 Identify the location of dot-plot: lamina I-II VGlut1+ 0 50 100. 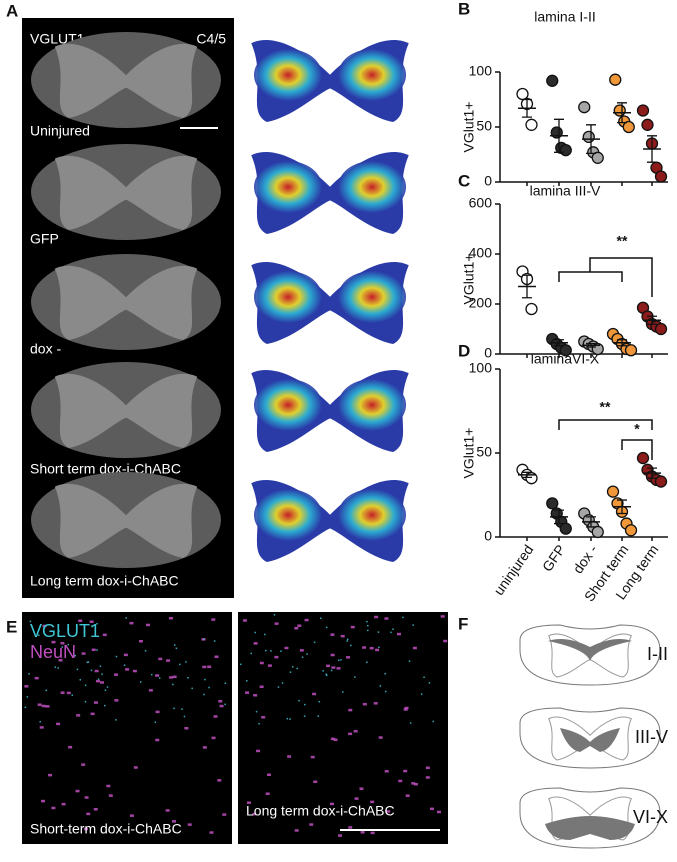
(564, 99).